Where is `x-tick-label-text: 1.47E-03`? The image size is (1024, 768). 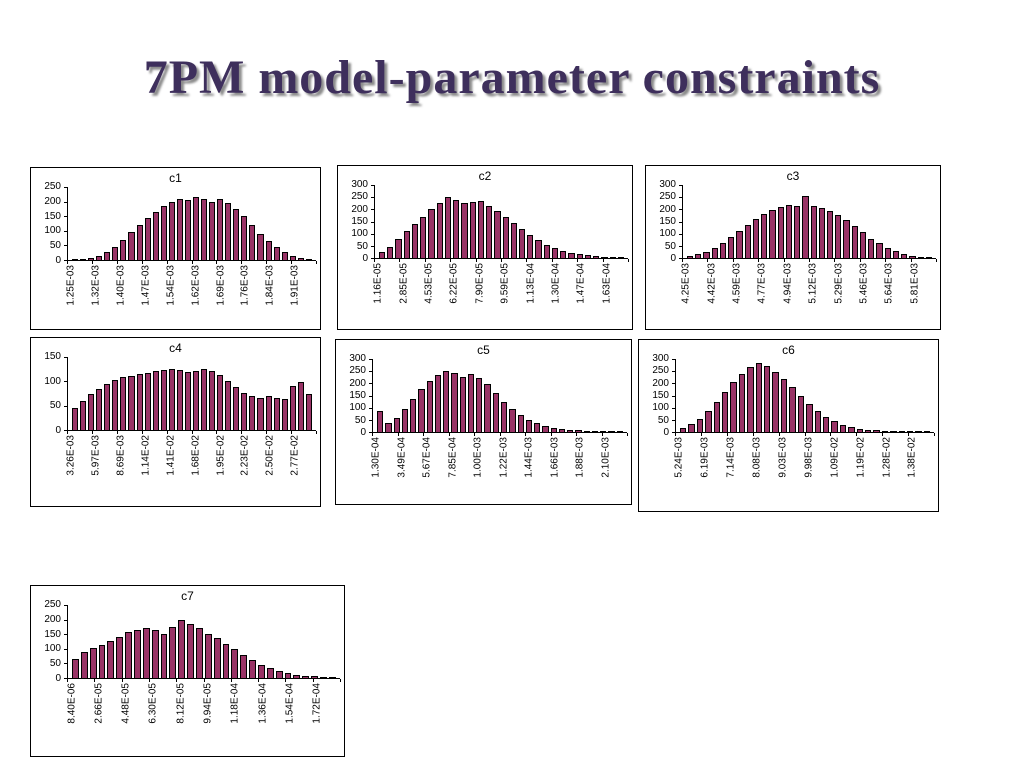 x-tick-label-text: 1.47E-03 is located at coordinates (146, 285).